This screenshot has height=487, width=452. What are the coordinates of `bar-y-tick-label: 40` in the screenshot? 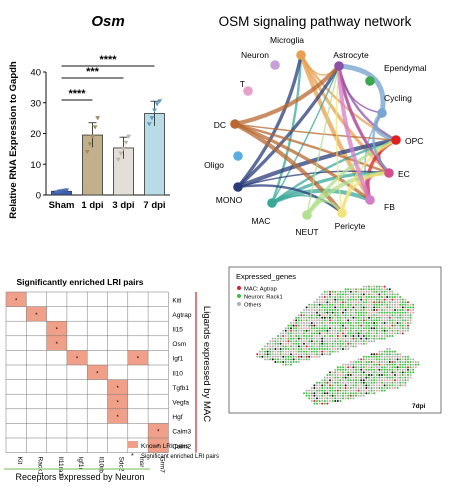 It's located at (35, 73).